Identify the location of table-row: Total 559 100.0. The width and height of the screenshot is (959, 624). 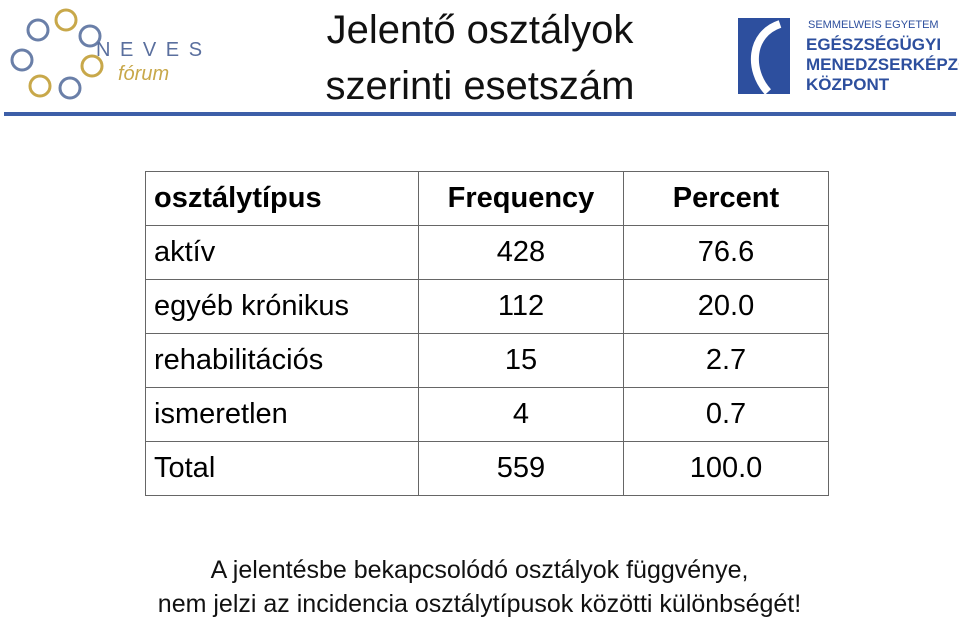
(487, 468).